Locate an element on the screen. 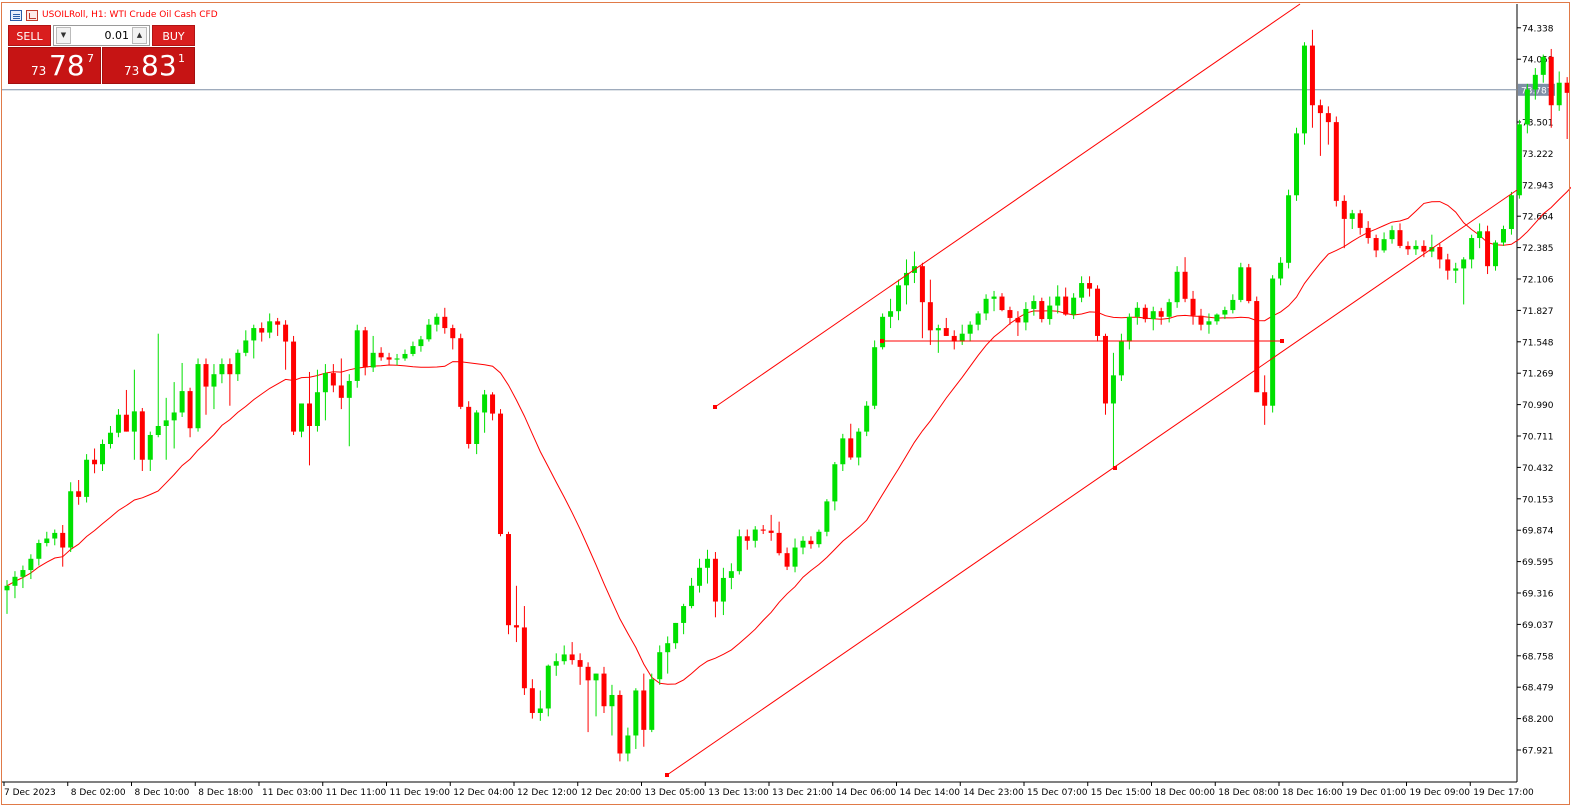 The height and width of the screenshot is (807, 1571). price-tick-label: 69.595 is located at coordinates (1538, 563).